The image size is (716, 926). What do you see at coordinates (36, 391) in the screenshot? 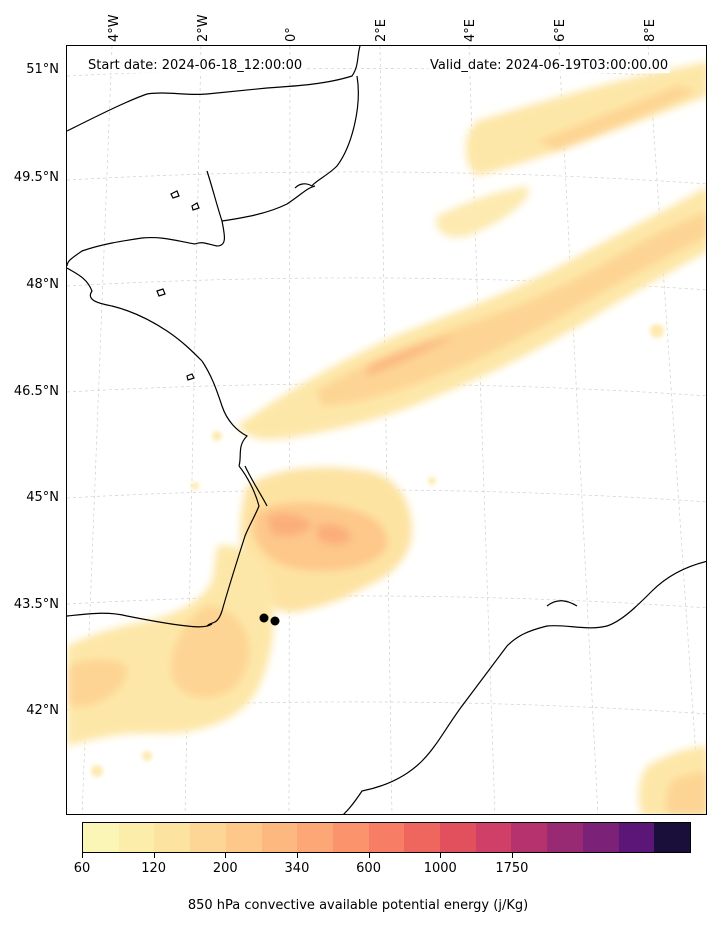
I see `lat-label-46-5n: 46.5°N` at bounding box center [36, 391].